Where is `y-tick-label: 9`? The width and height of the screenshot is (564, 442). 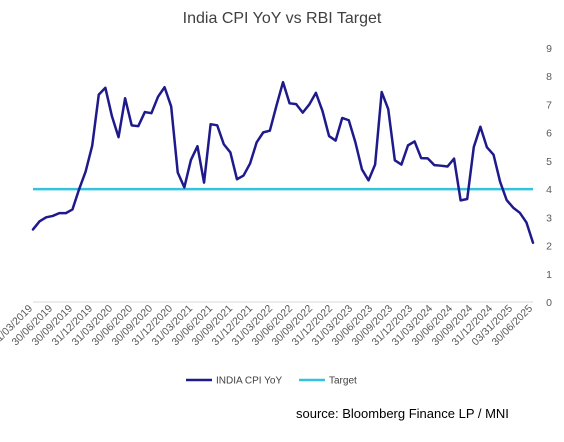
y-tick-label: 9 is located at coordinates (549, 49).